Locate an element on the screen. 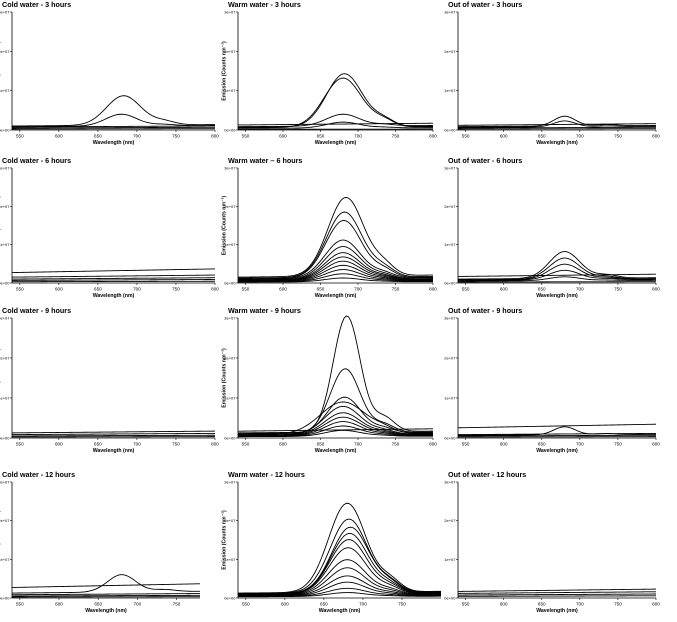  chart-title: Out of water - 12 hours is located at coordinates (487, 474).